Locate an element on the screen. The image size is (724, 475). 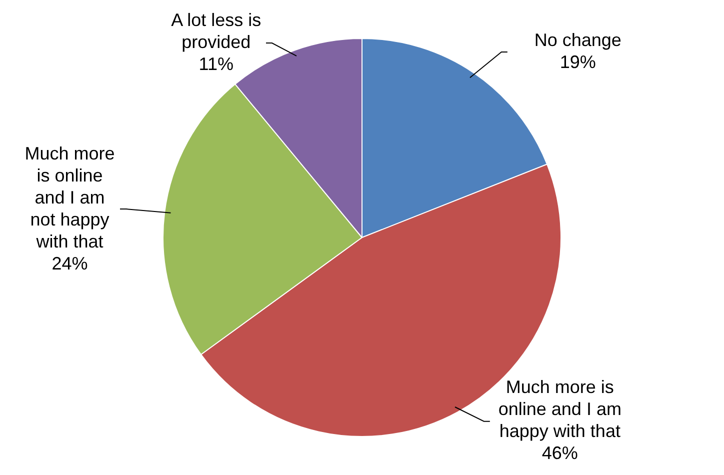
data-label: 19% is located at coordinates (578, 62).